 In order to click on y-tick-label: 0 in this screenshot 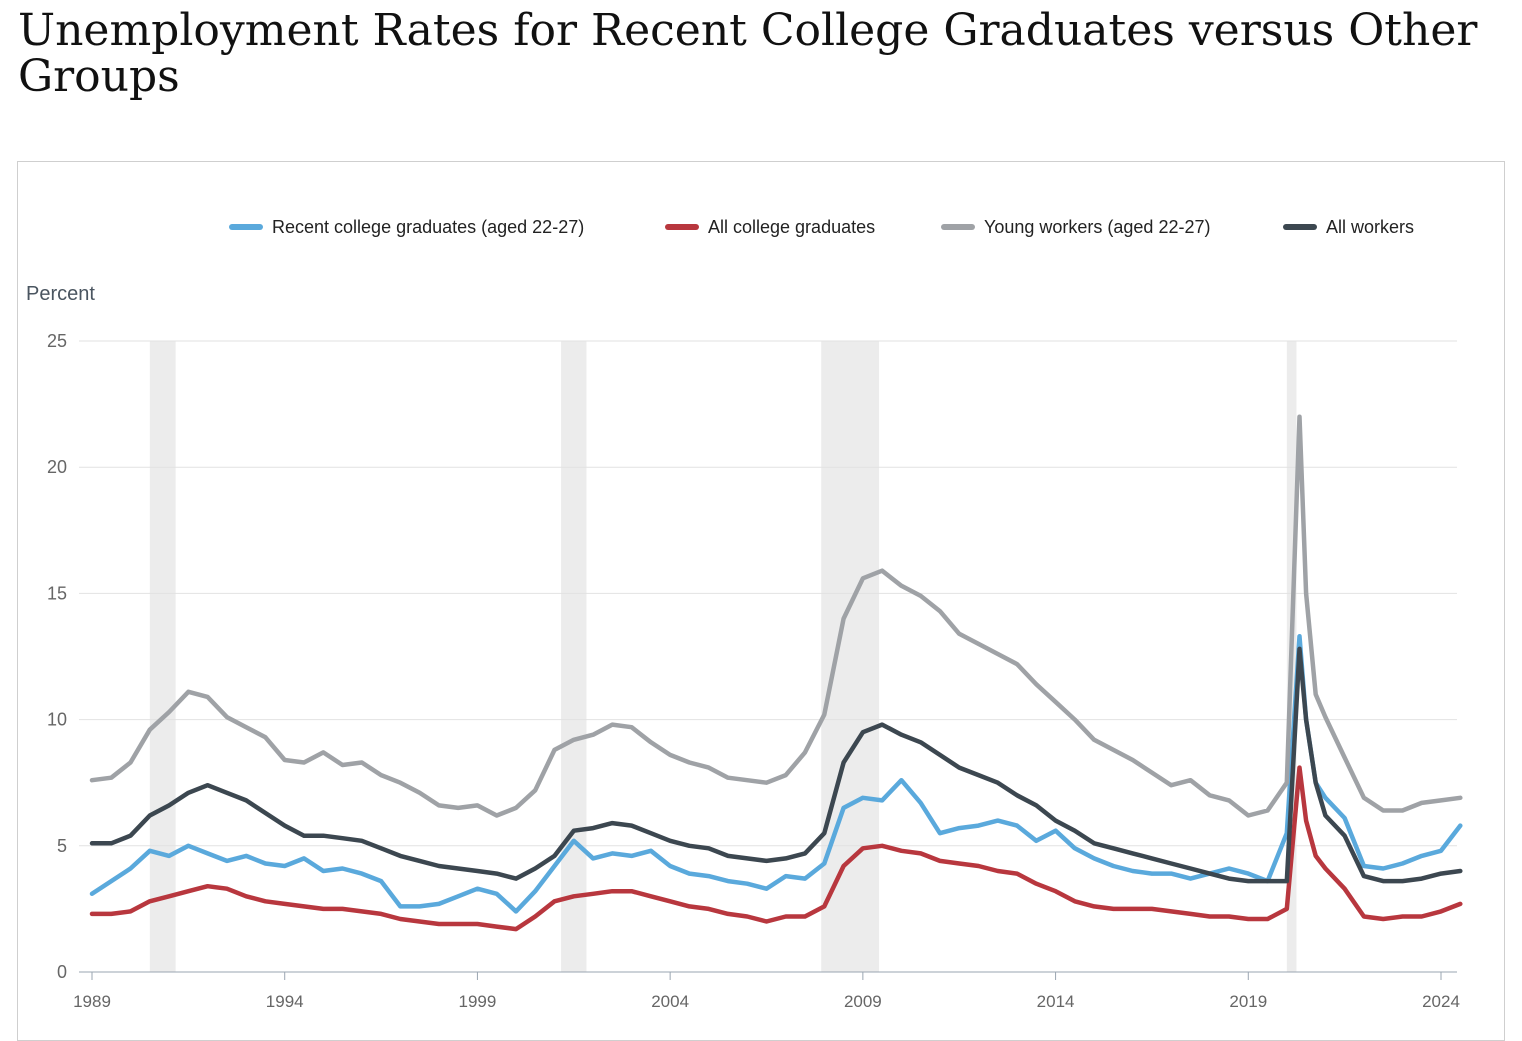, I will do `click(62, 972)`.